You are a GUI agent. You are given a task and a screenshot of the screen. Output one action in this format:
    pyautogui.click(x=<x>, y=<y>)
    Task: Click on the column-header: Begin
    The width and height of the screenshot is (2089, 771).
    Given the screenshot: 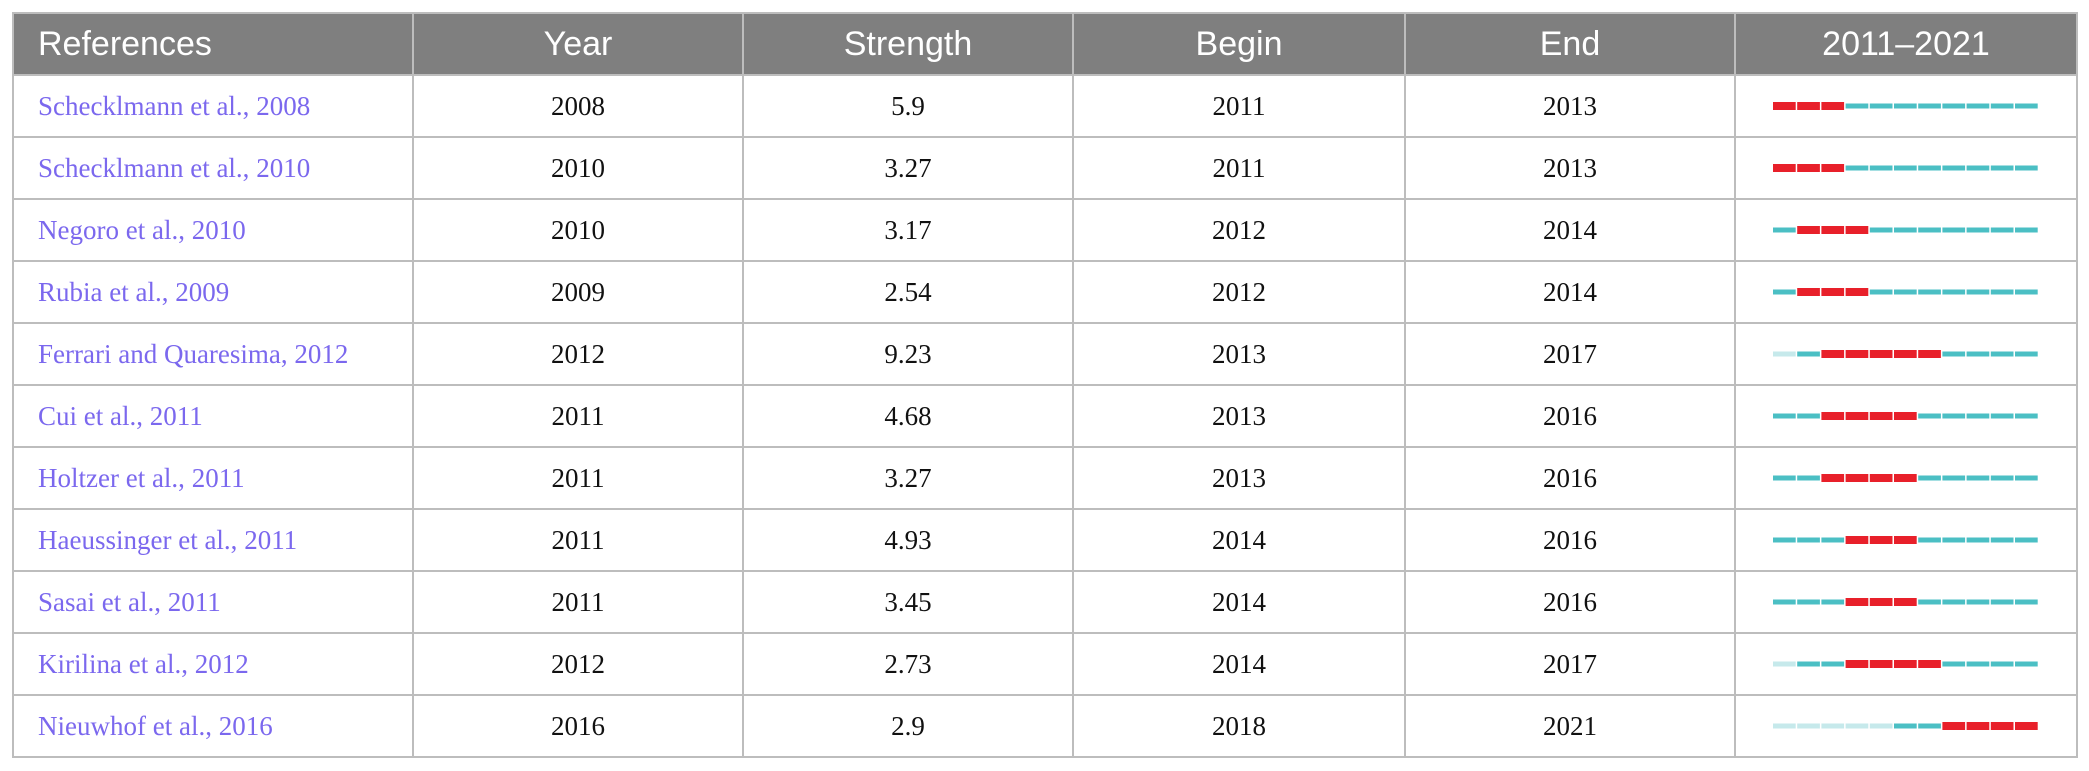 What is the action you would take?
    pyautogui.click(x=1239, y=44)
    